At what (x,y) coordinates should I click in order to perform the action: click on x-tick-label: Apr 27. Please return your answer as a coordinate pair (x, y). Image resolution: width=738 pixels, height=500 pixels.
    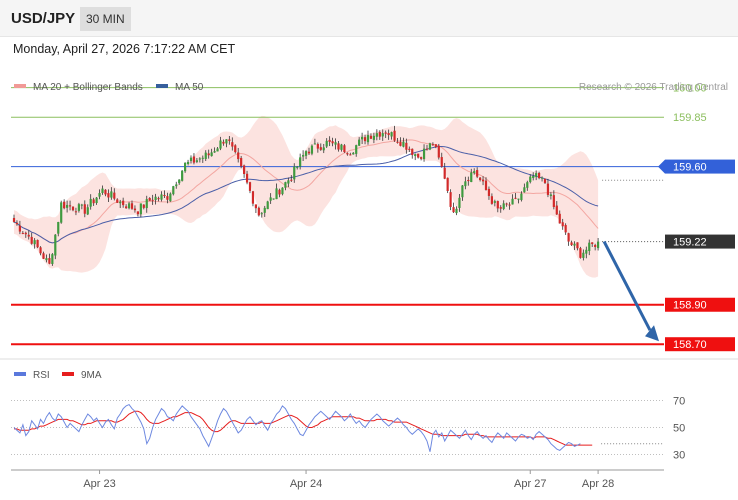
    Looking at the image, I should click on (530, 484).